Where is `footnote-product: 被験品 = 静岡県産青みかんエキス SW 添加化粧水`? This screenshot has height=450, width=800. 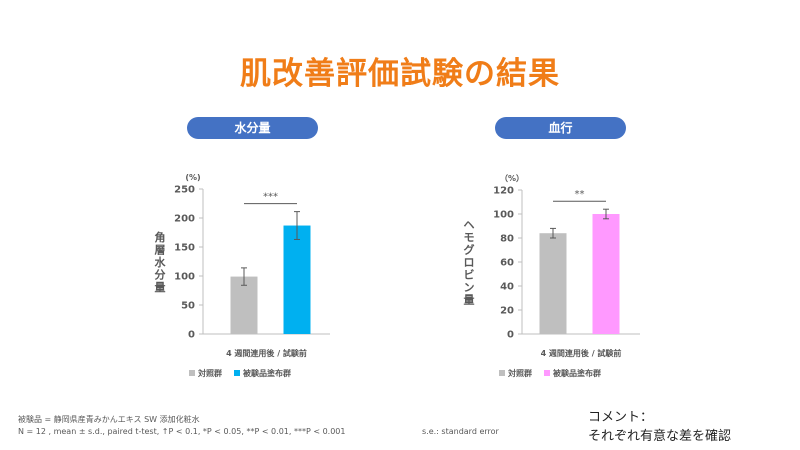
footnote-product: 被験品 = 静岡県産青みかんエキス SW 添加化粧水 is located at coordinates (109, 419).